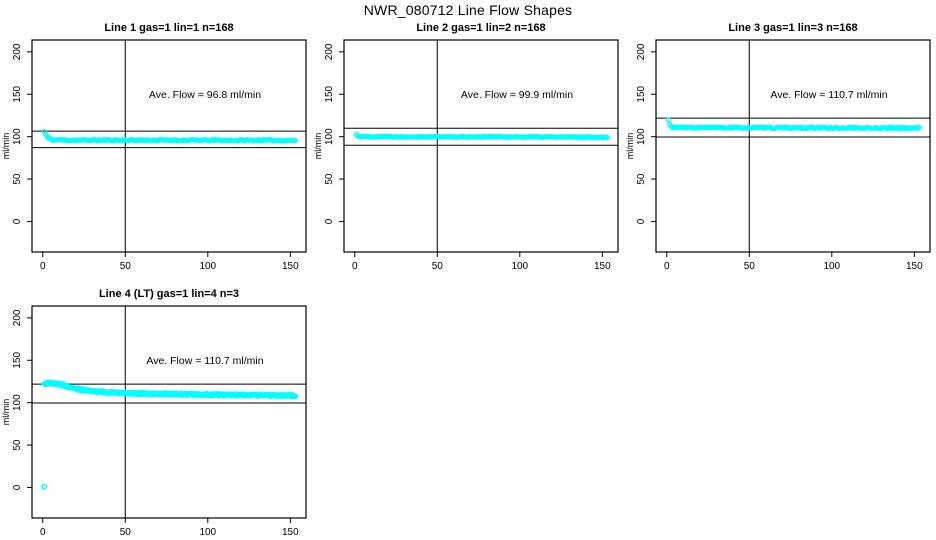  What do you see at coordinates (44, 486) in the screenshot?
I see `outlier-point` at bounding box center [44, 486].